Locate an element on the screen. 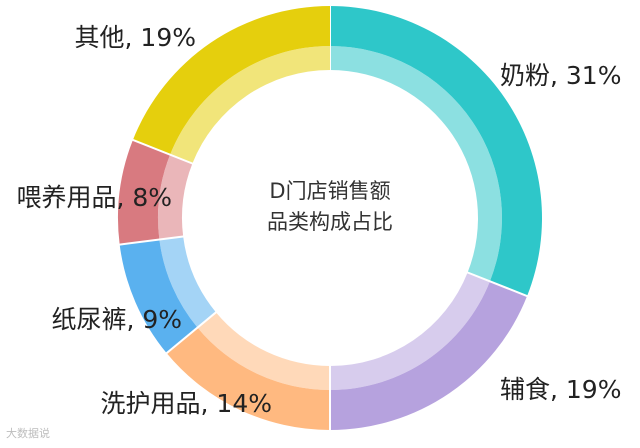  slice-3-inner-band is located at coordinates (263, 351).